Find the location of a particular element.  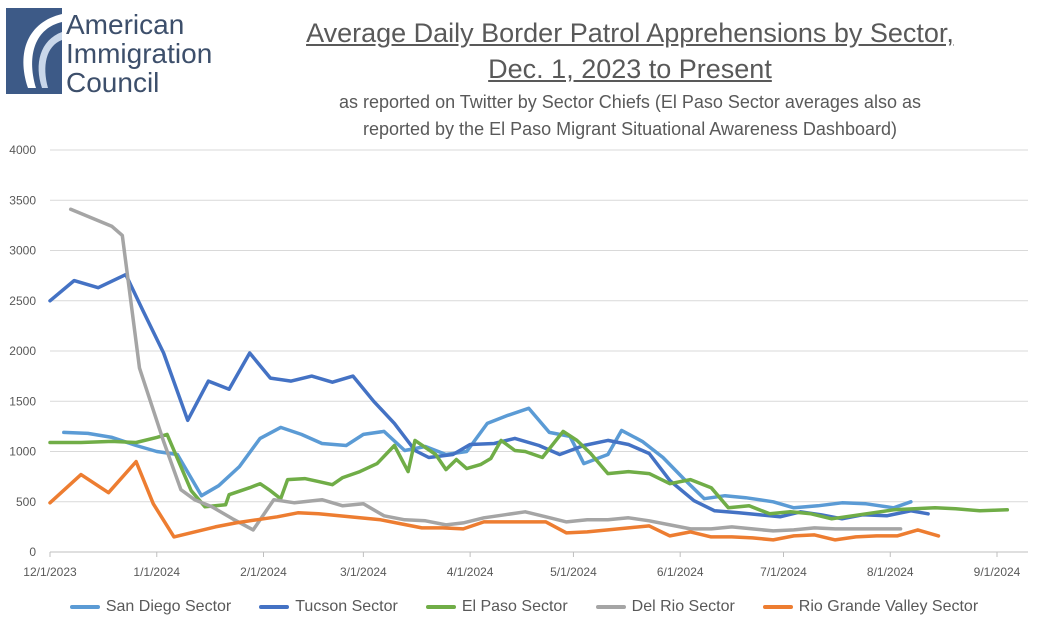

x-tick-label: 7/1/2024 is located at coordinates (783, 572).